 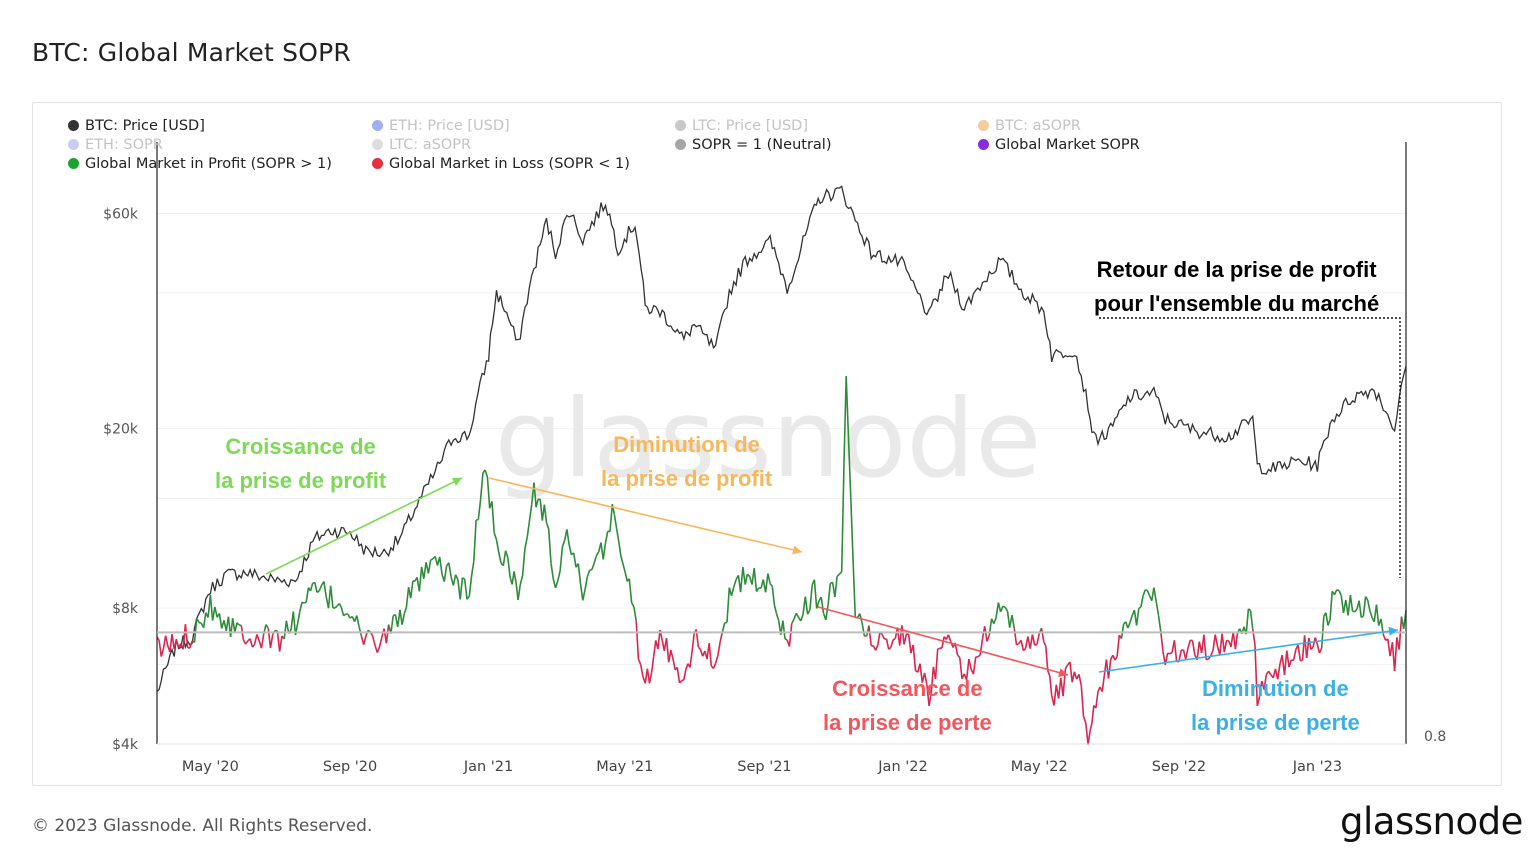 I want to click on legend-item: BTC: aSOPR, so click(x=1029, y=126).